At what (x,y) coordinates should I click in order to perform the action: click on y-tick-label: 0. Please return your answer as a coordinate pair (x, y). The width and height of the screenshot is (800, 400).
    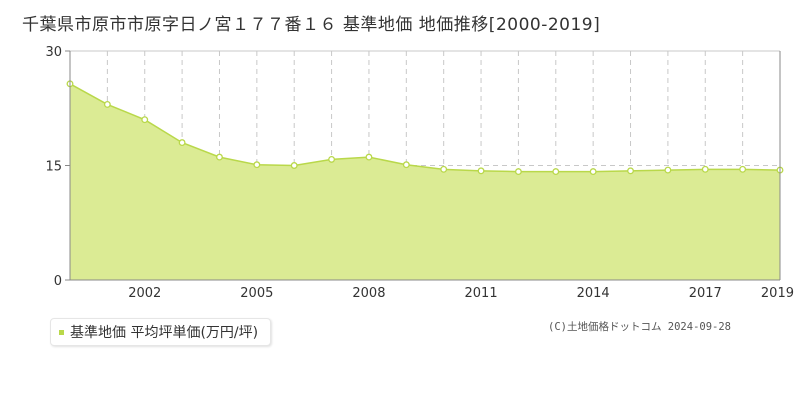
    Looking at the image, I should click on (58, 281).